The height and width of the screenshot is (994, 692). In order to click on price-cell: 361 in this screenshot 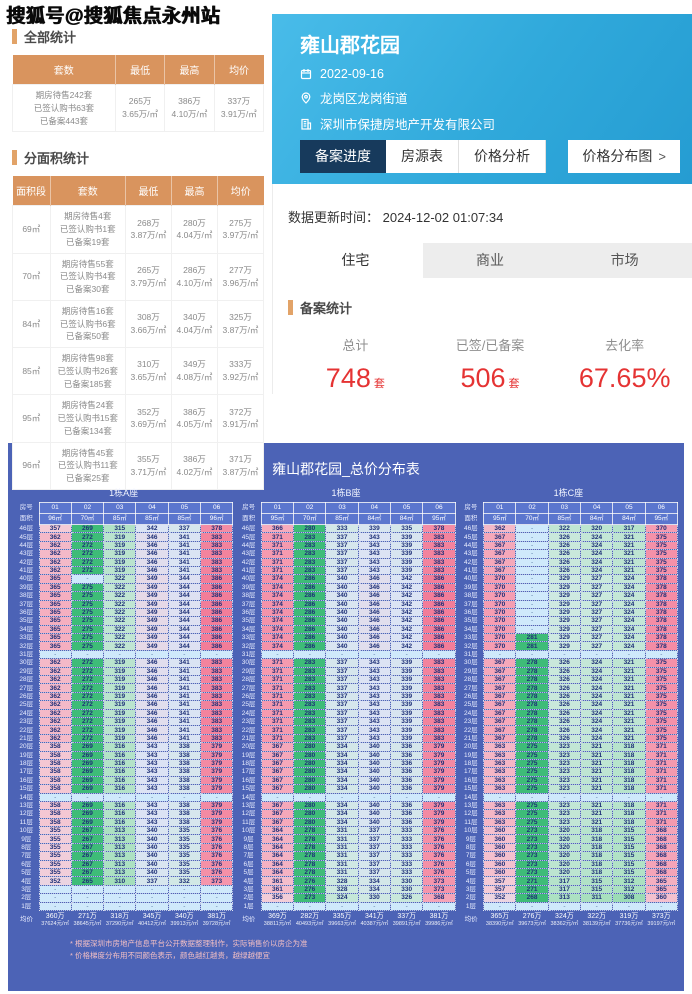, I will do `click(277, 881)`.